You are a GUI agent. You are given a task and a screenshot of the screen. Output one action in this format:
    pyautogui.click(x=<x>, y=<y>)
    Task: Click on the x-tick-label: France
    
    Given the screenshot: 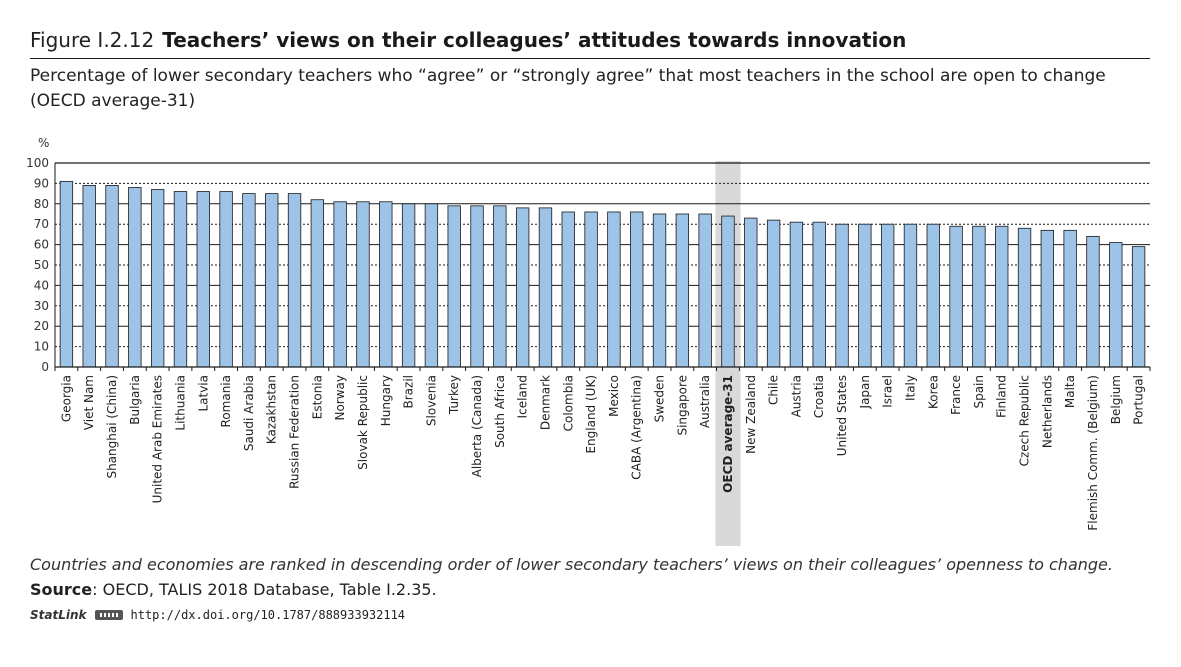 What is the action you would take?
    pyautogui.click(x=956, y=395)
    